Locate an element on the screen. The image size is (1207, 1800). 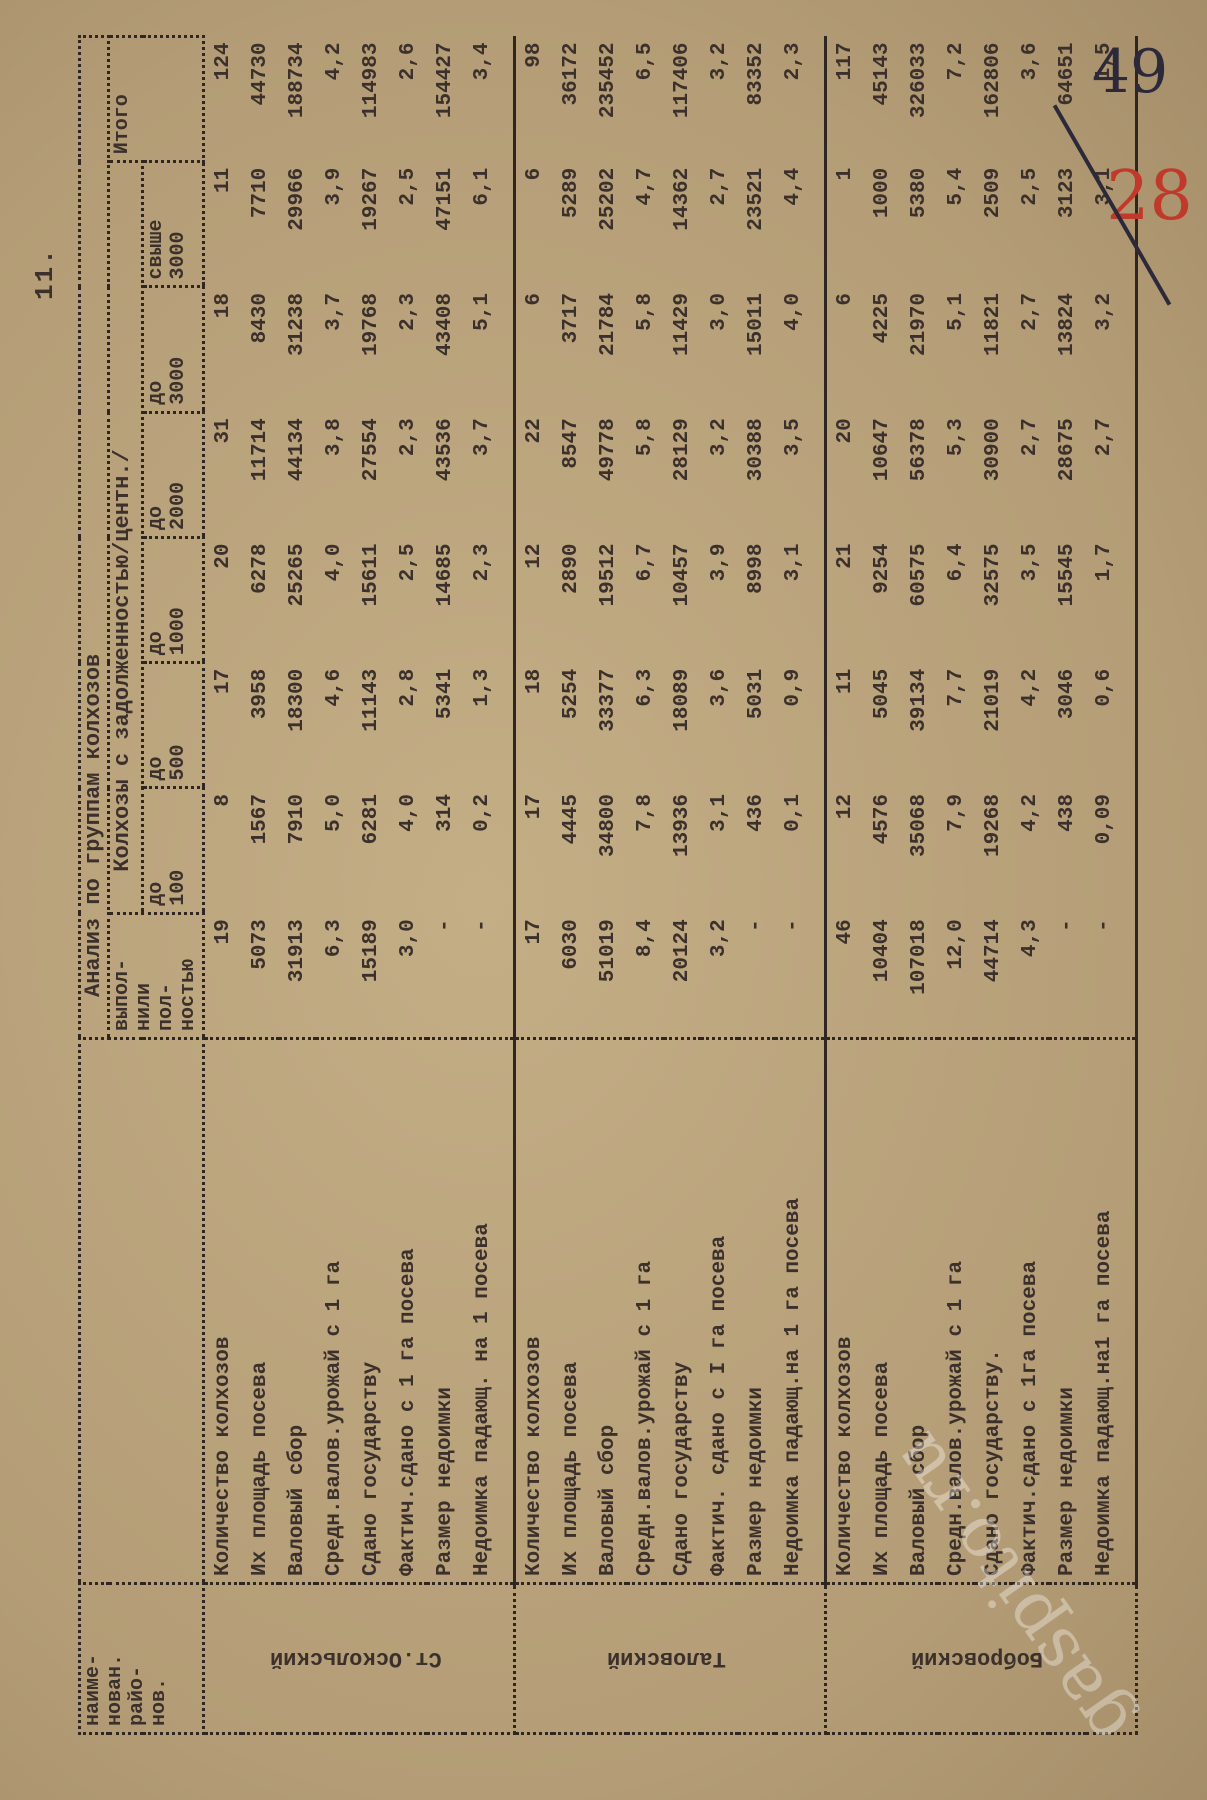
cell-value: 9254 is located at coordinates (882, 568).